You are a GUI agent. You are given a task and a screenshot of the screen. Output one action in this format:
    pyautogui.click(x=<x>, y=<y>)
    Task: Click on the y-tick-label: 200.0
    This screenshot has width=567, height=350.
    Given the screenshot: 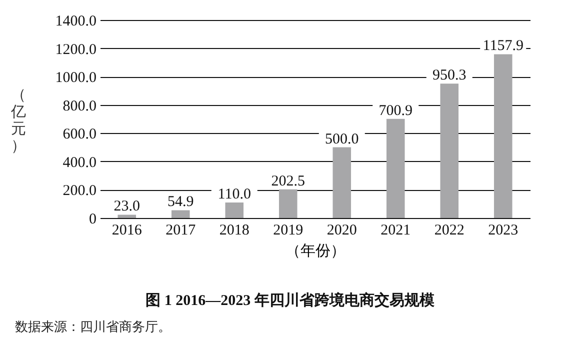 What is the action you would take?
    pyautogui.click(x=79, y=191)
    